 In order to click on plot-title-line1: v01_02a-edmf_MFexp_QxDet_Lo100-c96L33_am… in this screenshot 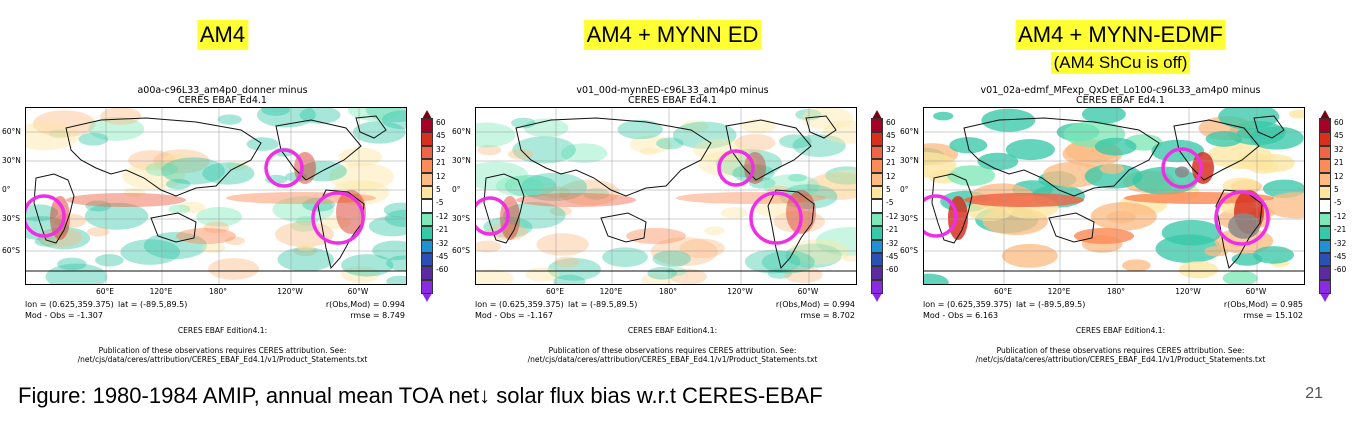, I will do `click(1120, 90)`.